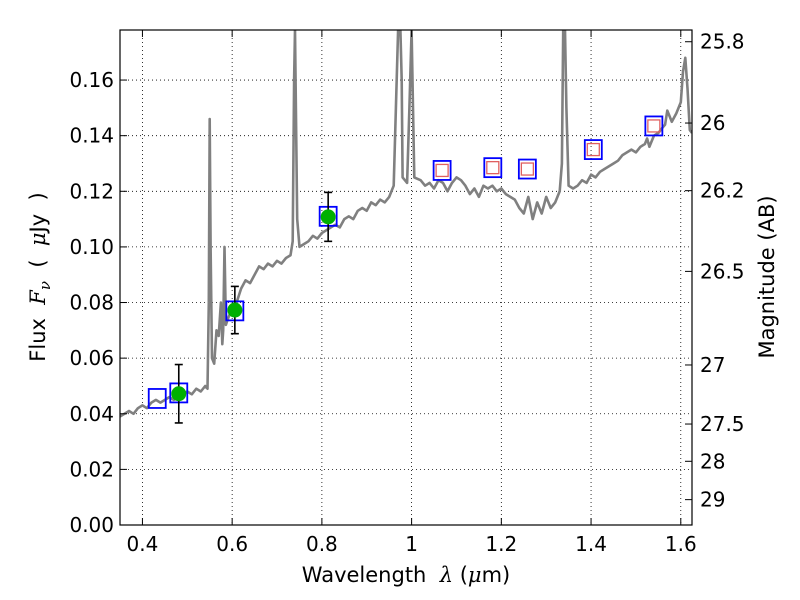  Describe the element at coordinates (767, 276) in the screenshot. I see `y2-axis-label: Magnitude (AB)` at that location.